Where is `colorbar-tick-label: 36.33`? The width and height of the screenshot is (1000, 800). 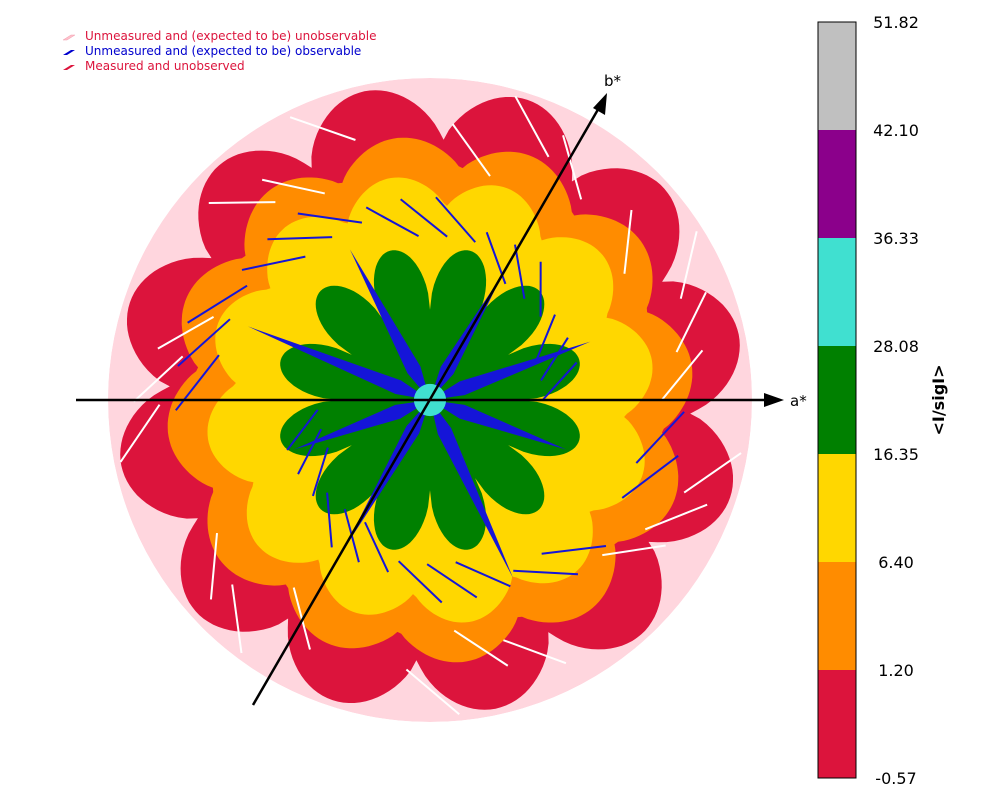 colorbar-tick-label: 36.33 is located at coordinates (896, 238).